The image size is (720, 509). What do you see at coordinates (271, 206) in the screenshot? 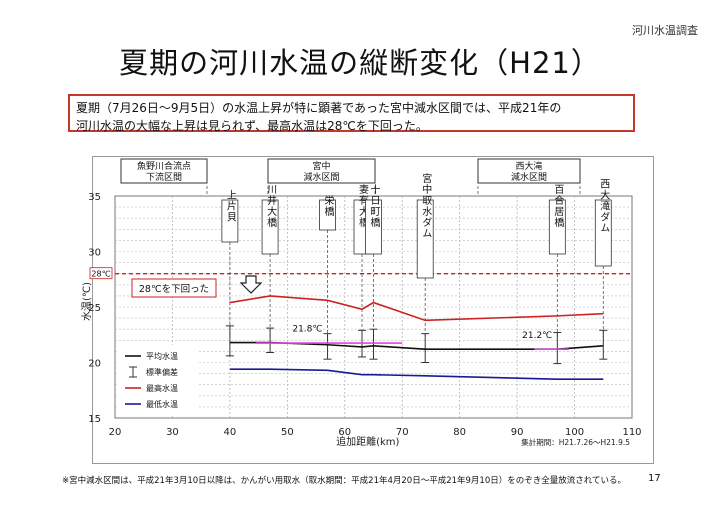
I see `station-label: 川井大橋` at bounding box center [271, 206].